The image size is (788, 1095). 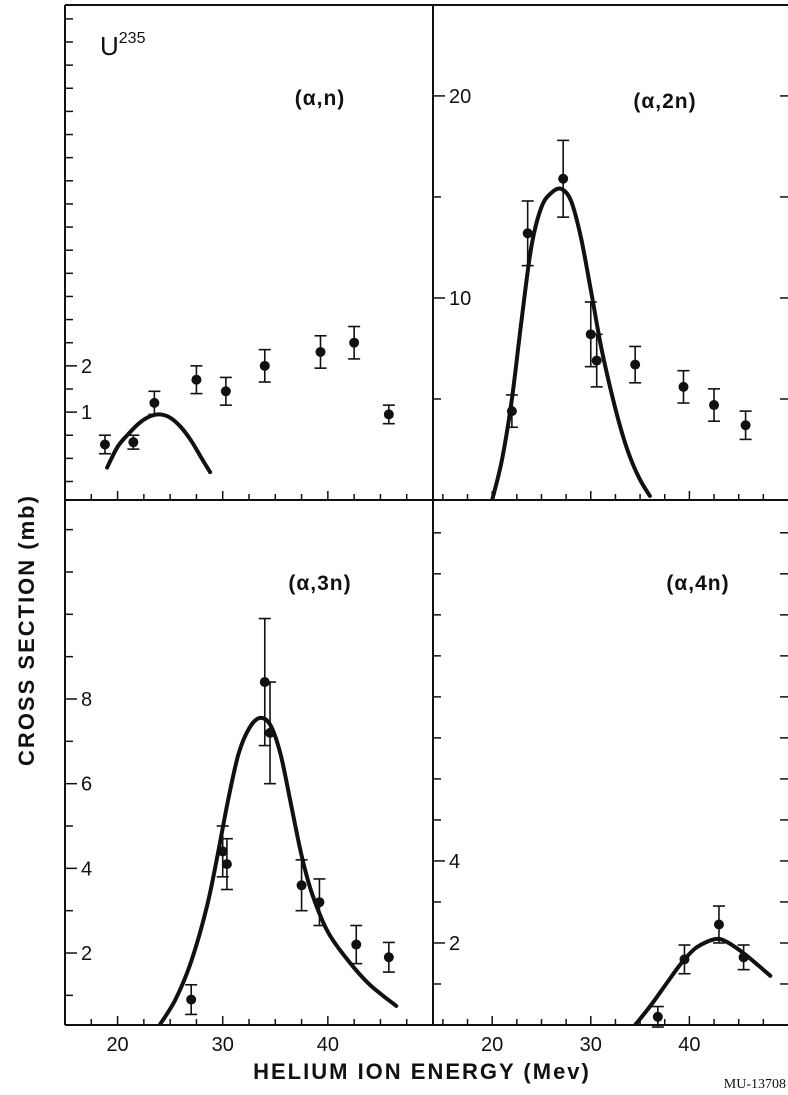 I want to click on y-tick-label: 20, so click(x=460, y=97).